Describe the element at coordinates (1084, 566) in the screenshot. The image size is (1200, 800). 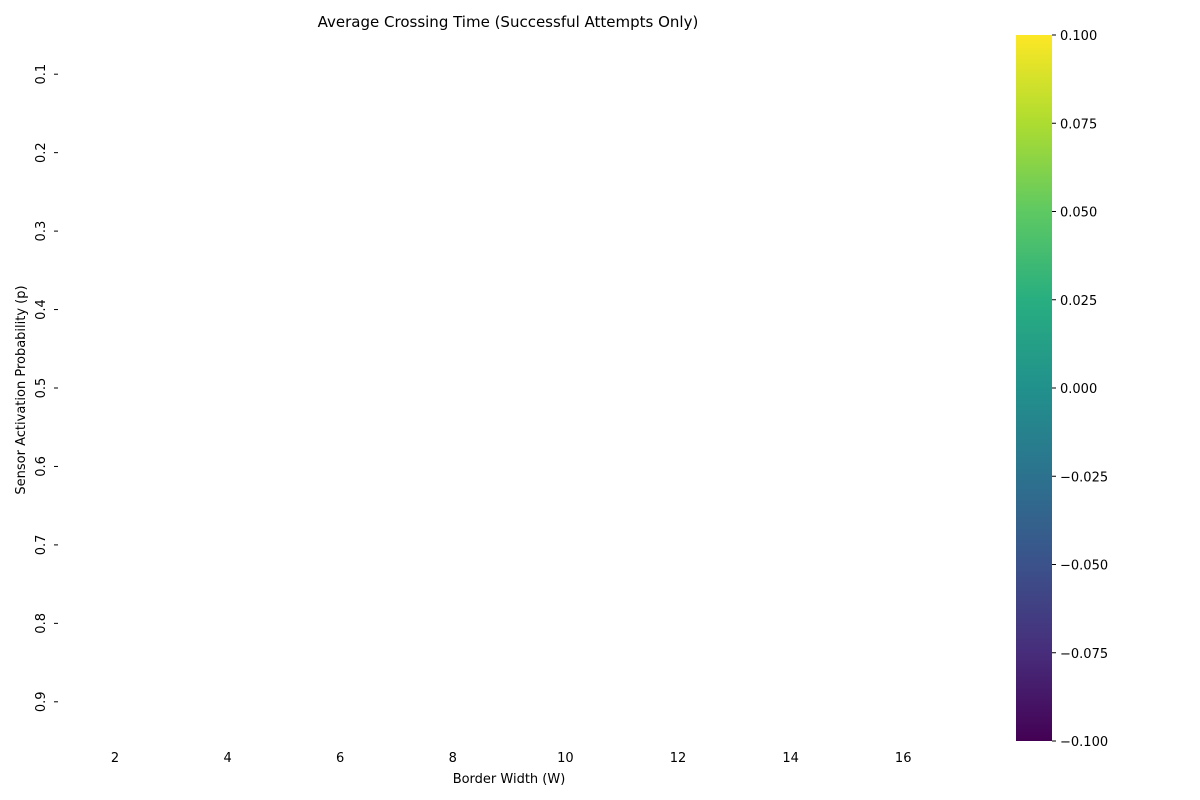
I see `colorbar-tick-label: −0.050` at that location.